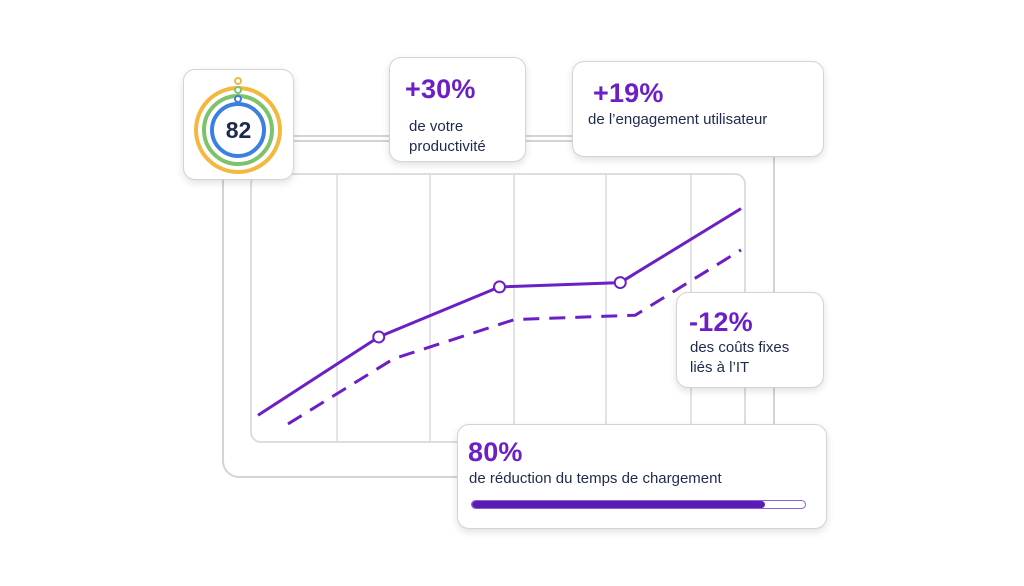  I want to click on score-value: 82, so click(238, 130).